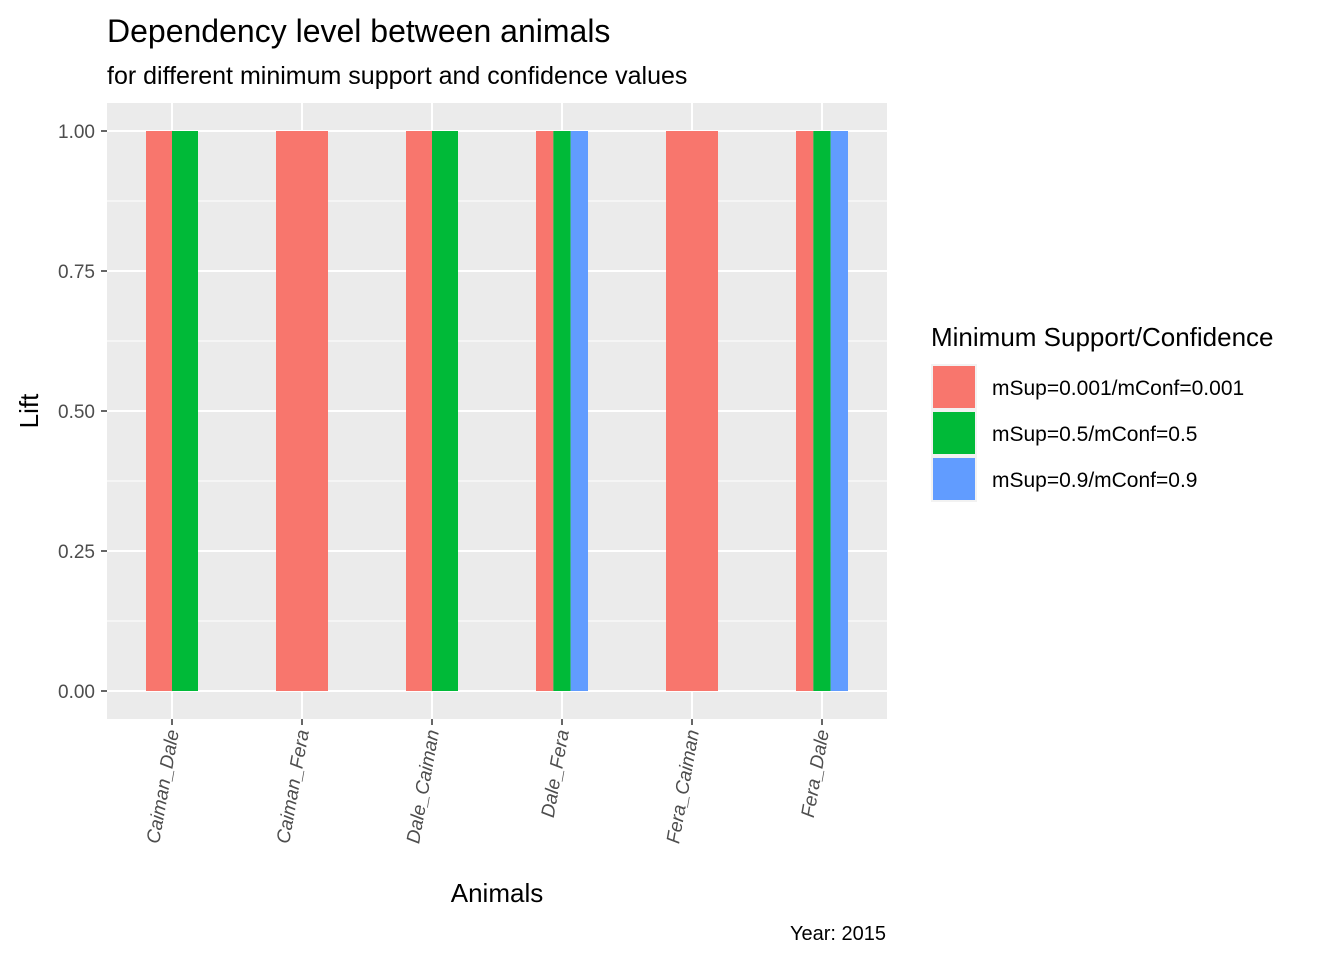 Image resolution: width=1344 pixels, height=960 pixels. I want to click on x-axis-title: Animals, so click(497, 893).